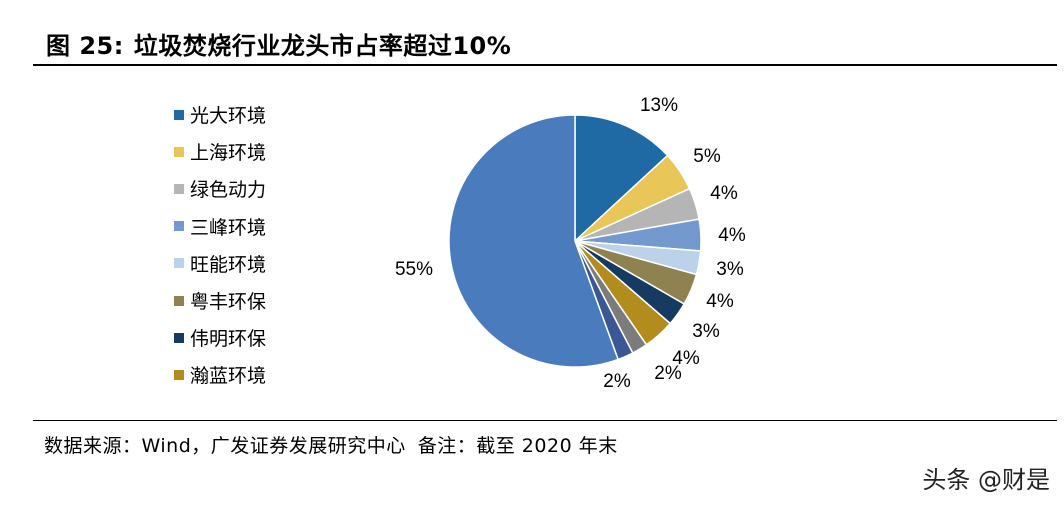 This screenshot has height=505, width=1064. Describe the element at coordinates (228, 264) in the screenshot. I see `legend-label: 旺能环境` at that location.